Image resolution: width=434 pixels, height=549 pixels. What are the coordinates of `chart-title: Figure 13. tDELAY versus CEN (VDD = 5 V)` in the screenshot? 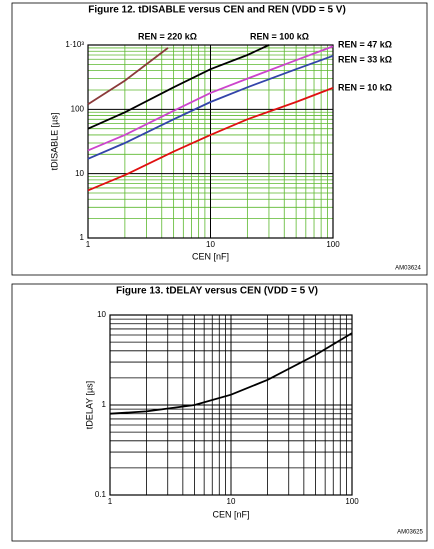 It's located at (217, 291).